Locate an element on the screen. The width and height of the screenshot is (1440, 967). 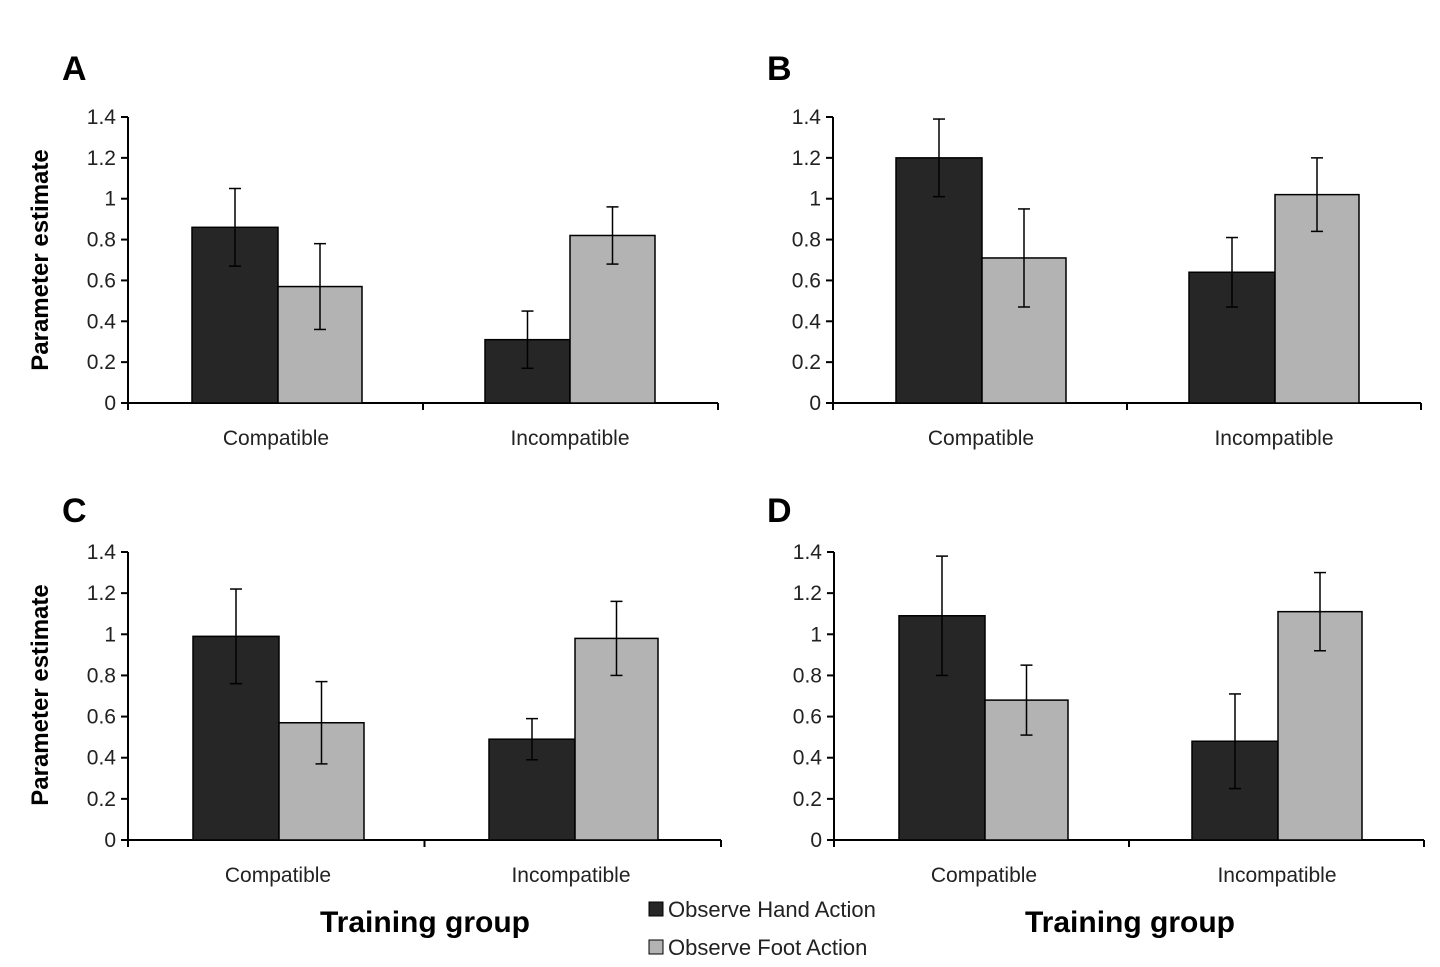
legend-swatch-foot is located at coordinates (656, 947).